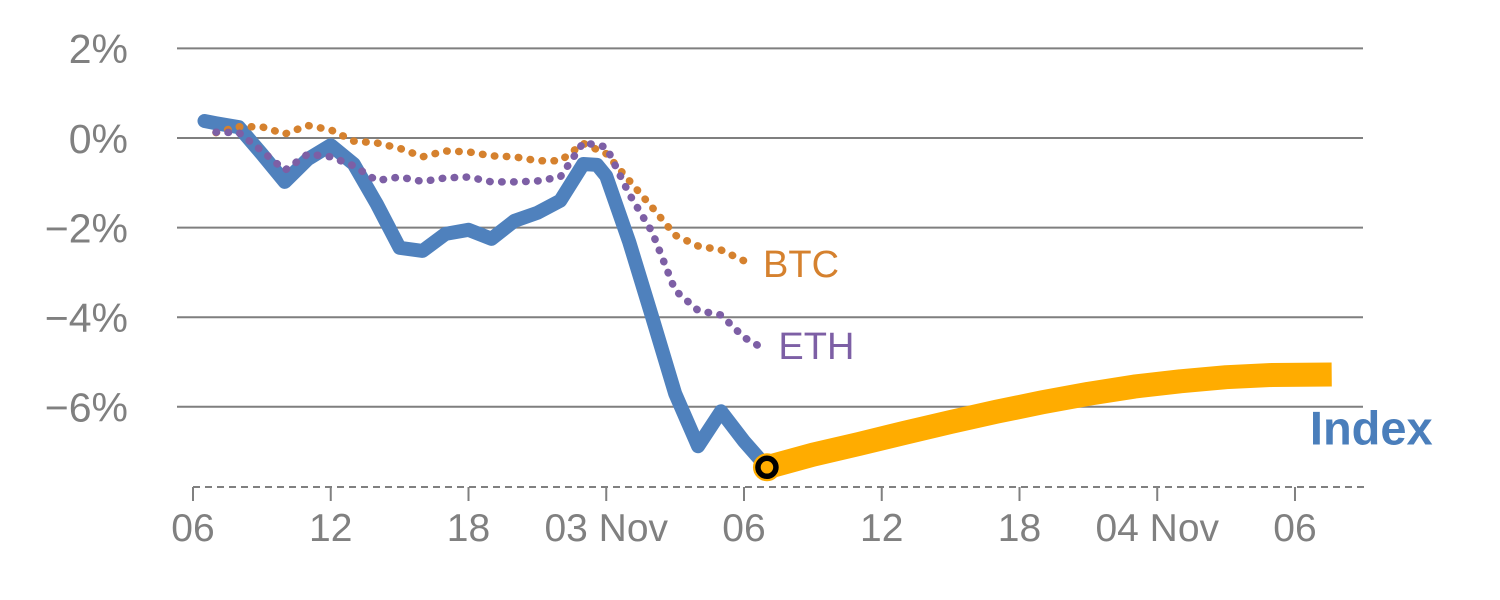 The width and height of the screenshot is (1500, 600). I want to click on series-line-index-forecast, so click(1047, 420).